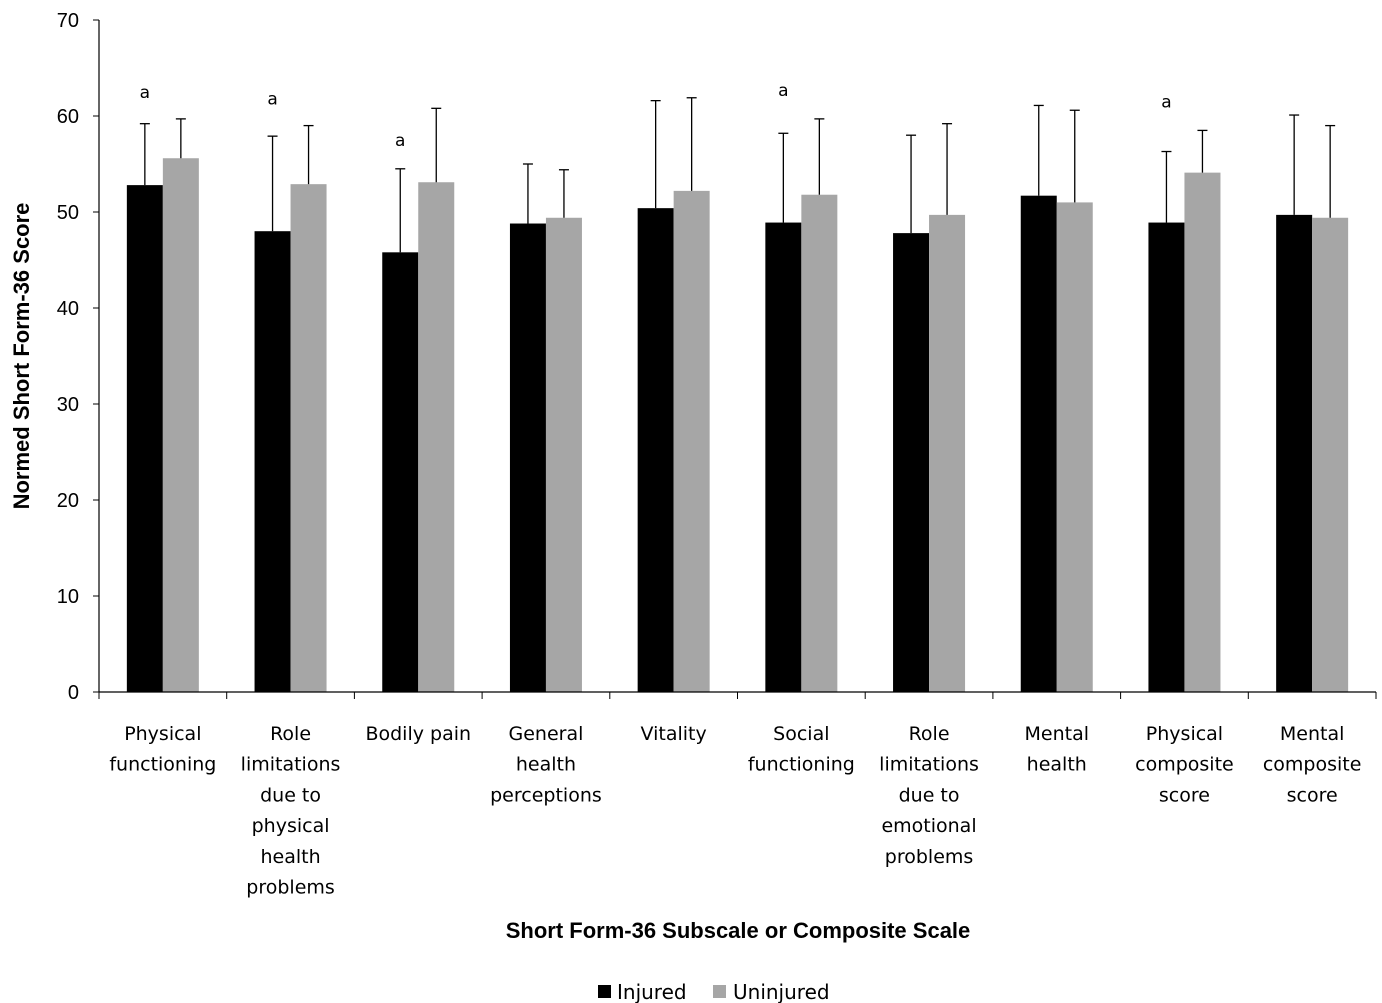 The image size is (1382, 1003). Describe the element at coordinates (1057, 749) in the screenshot. I see `x-tick-label: Mental health` at that location.